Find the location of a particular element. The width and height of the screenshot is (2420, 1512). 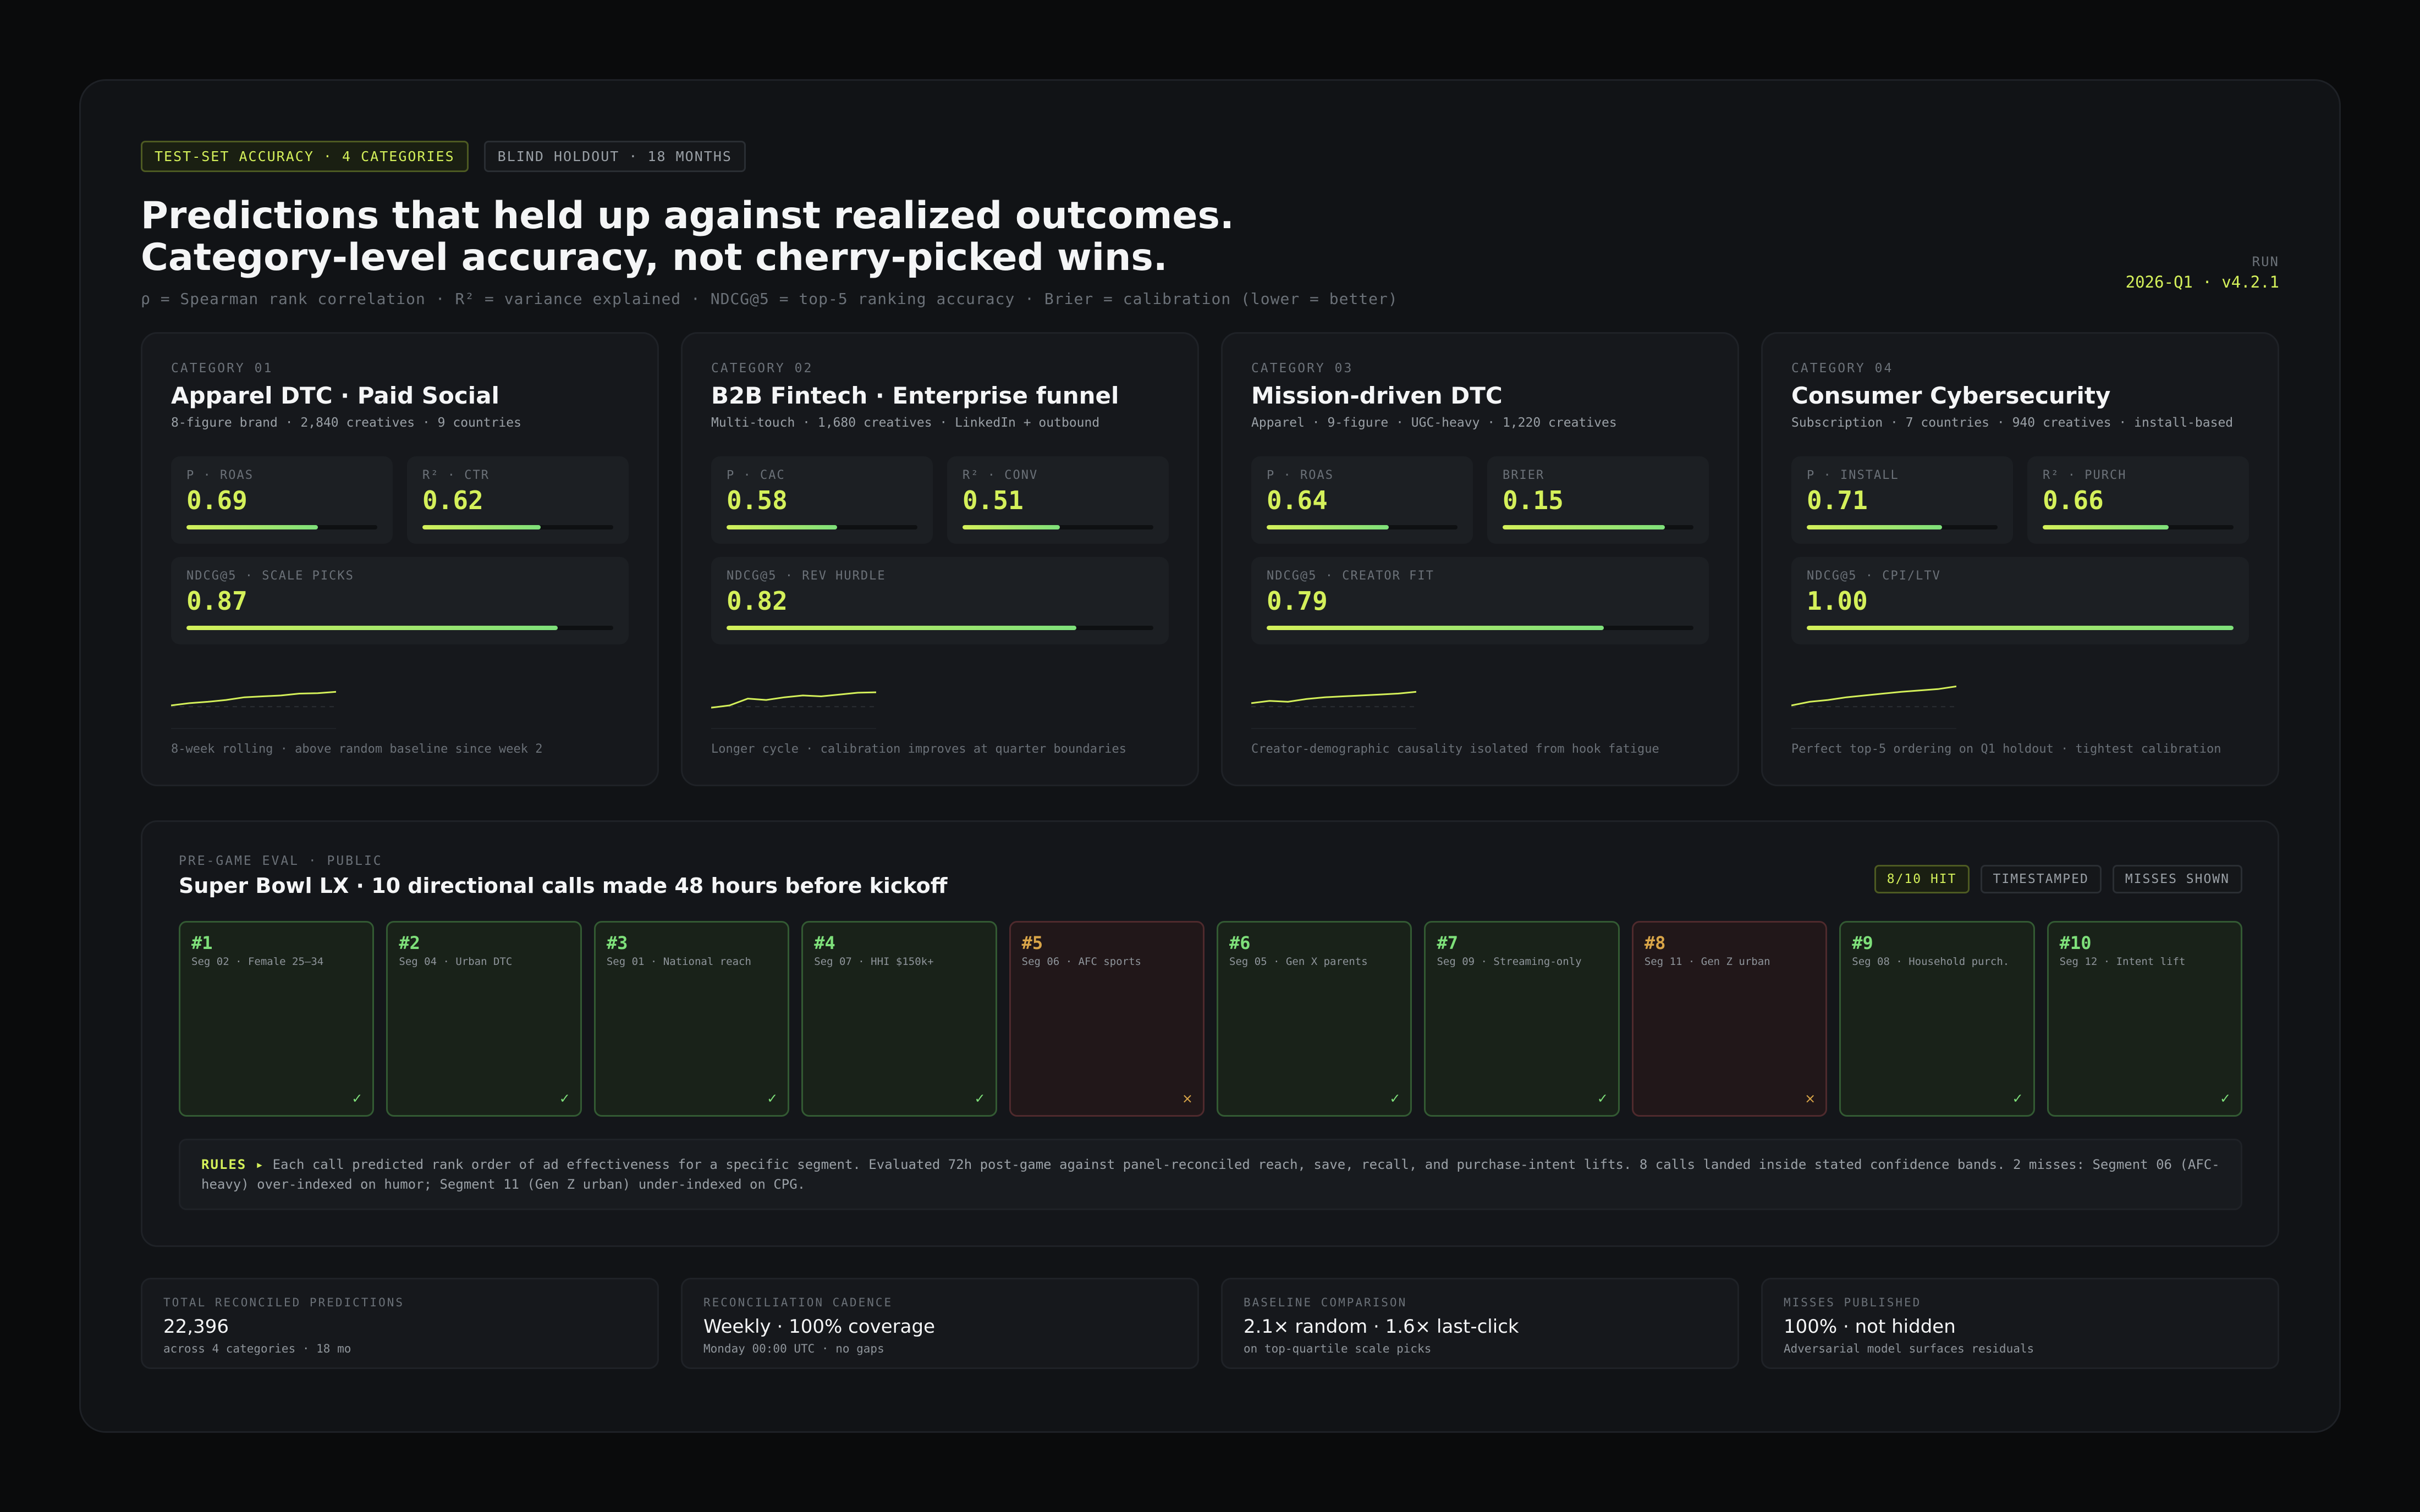

call-segment: Seg 08 · Household purch. is located at coordinates (1931, 962).